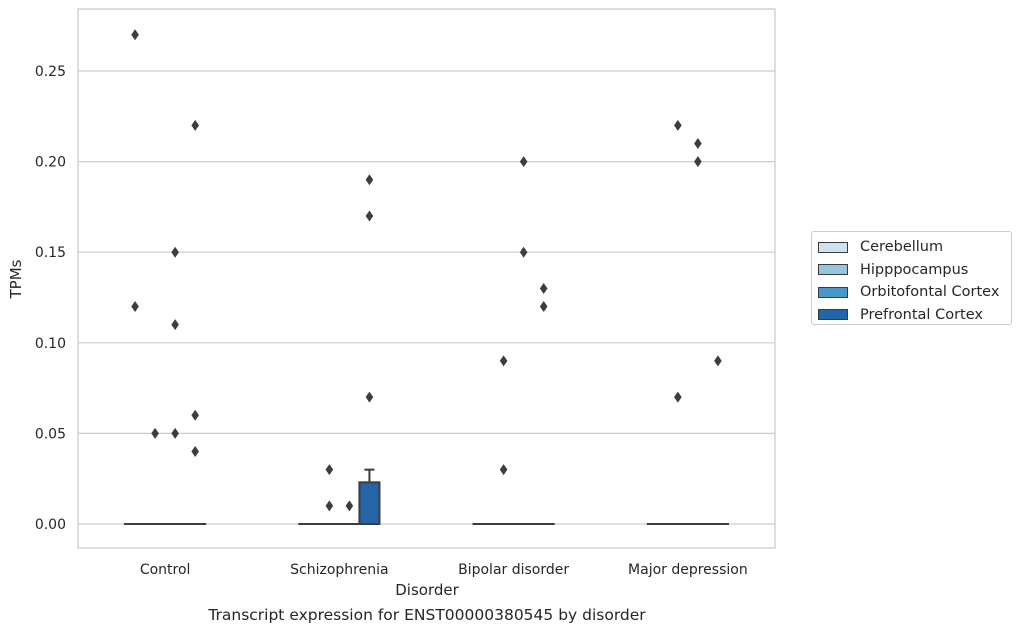  What do you see at coordinates (50, 298) in the screenshot?
I see `y-tick-labels: 0.00 0.05 0.10 0.15 0.20 0.25` at bounding box center [50, 298].